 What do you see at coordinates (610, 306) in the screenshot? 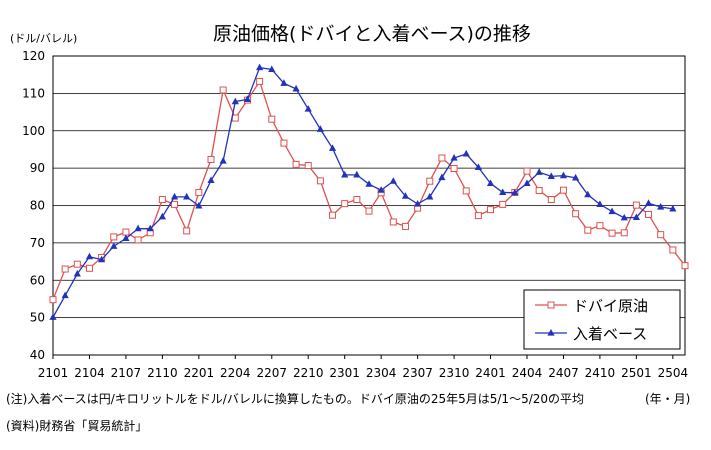
I see `legend-label: ドバイ原油` at bounding box center [610, 306].